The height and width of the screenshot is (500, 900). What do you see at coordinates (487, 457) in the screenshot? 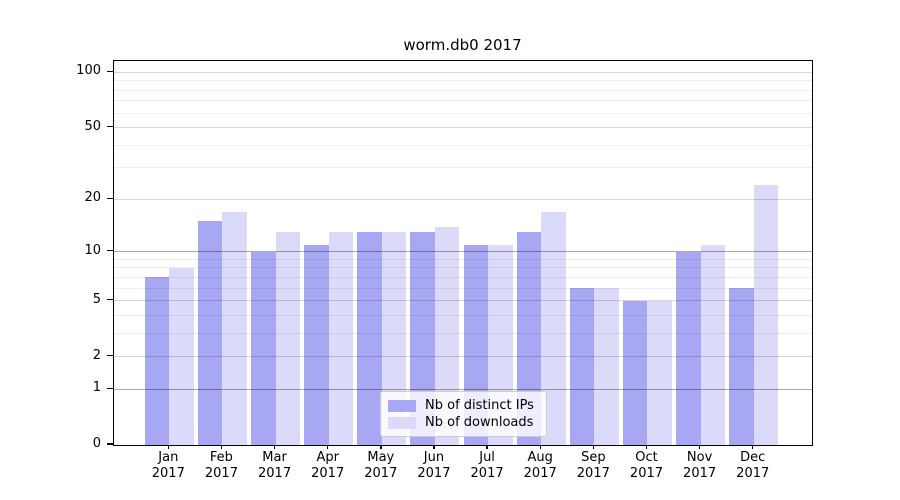
I see `x-tick-month: Jul` at bounding box center [487, 457].